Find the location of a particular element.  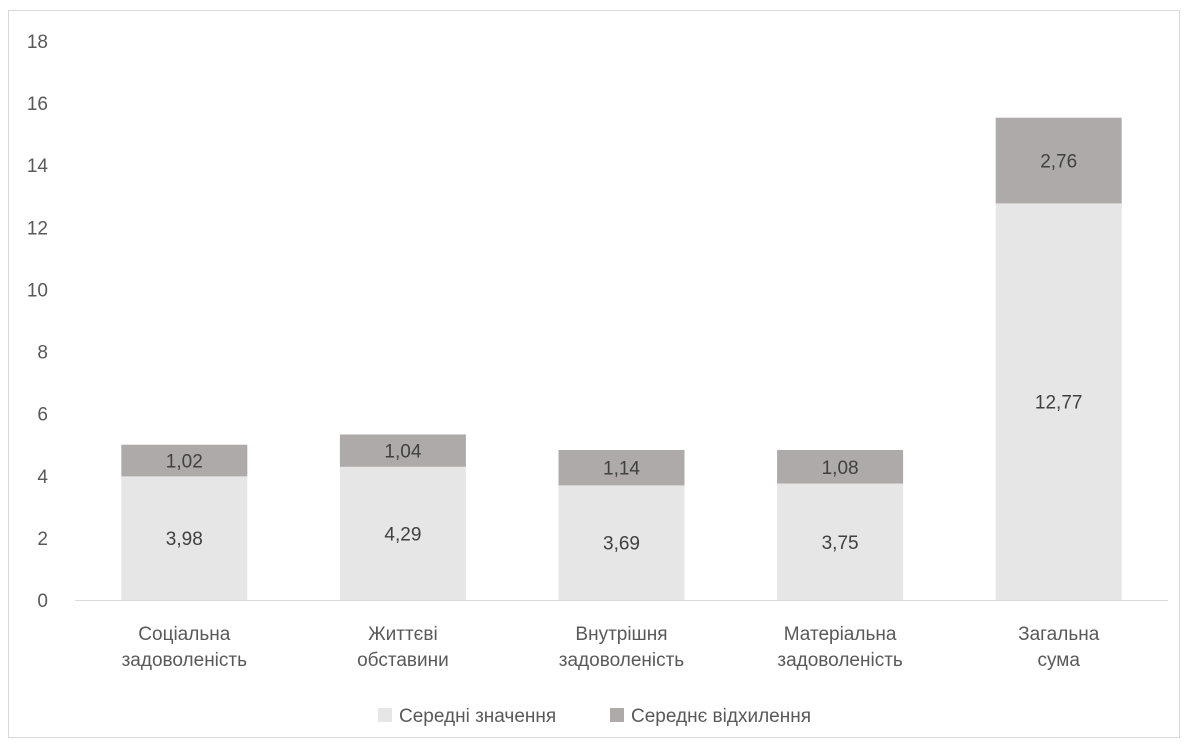

data-label: 1,02 is located at coordinates (184, 462).